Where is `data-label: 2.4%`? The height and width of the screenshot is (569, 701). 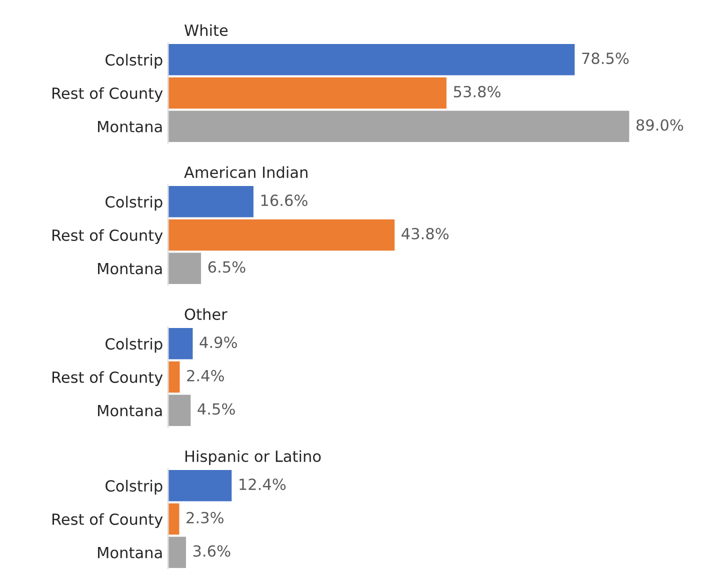 data-label: 2.4% is located at coordinates (205, 376).